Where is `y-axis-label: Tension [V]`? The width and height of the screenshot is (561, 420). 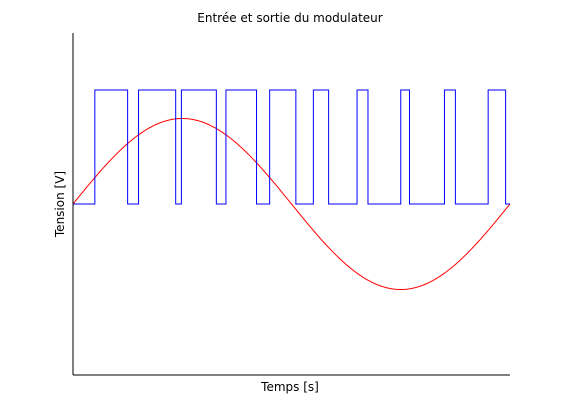 y-axis-label: Tension [V] is located at coordinates (60, 204).